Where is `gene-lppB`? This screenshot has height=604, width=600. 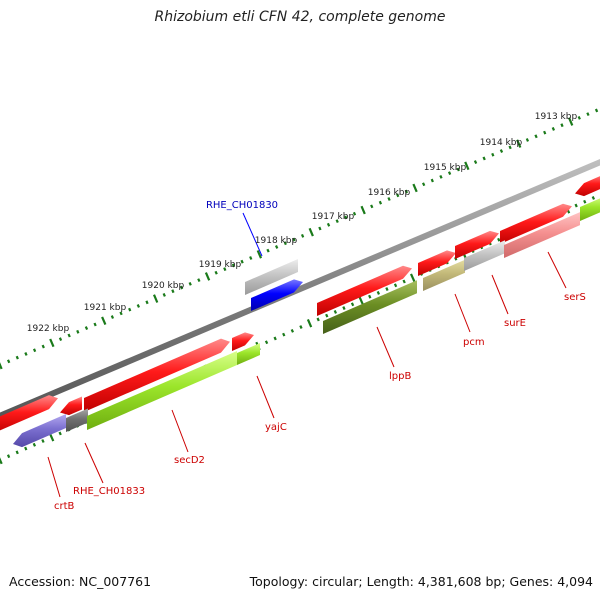
gene-lppB is located at coordinates (370, 307).